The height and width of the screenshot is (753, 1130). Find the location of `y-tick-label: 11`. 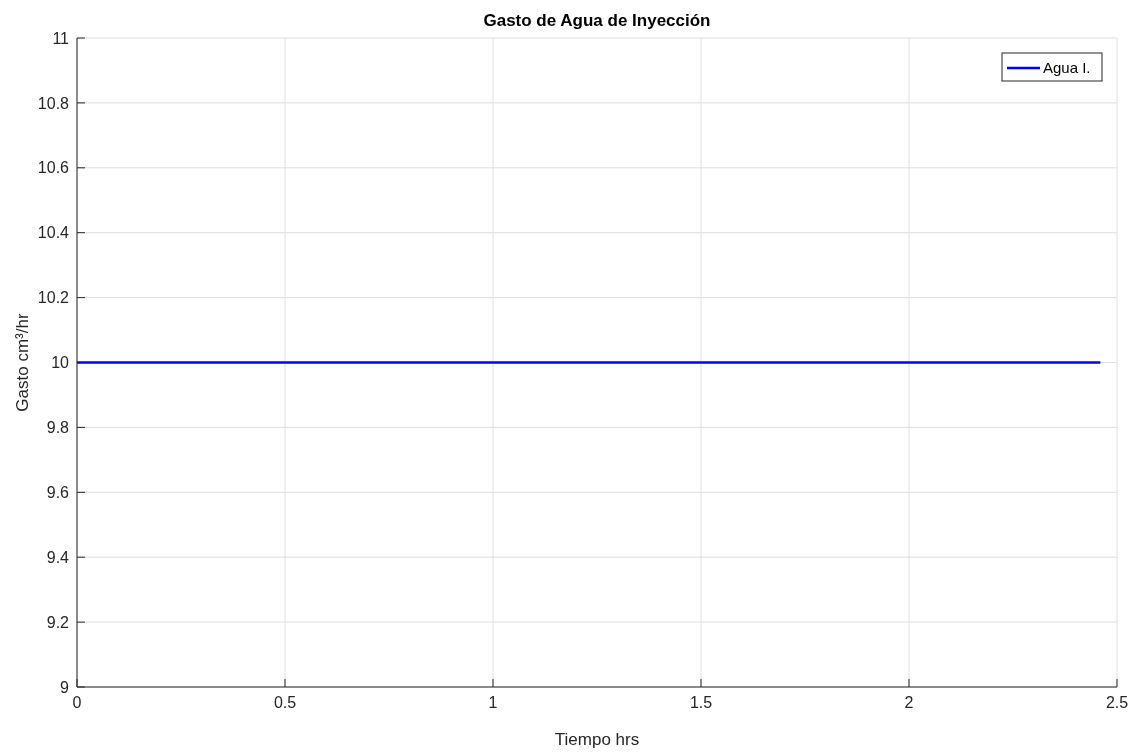

y-tick-label: 11 is located at coordinates (61, 38).